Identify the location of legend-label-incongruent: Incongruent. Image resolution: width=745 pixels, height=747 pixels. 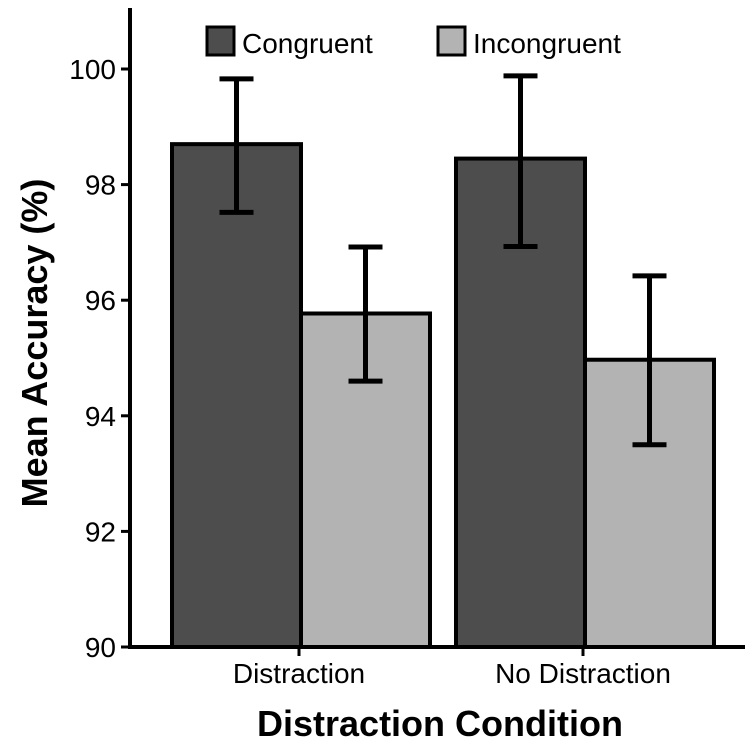
(547, 43).